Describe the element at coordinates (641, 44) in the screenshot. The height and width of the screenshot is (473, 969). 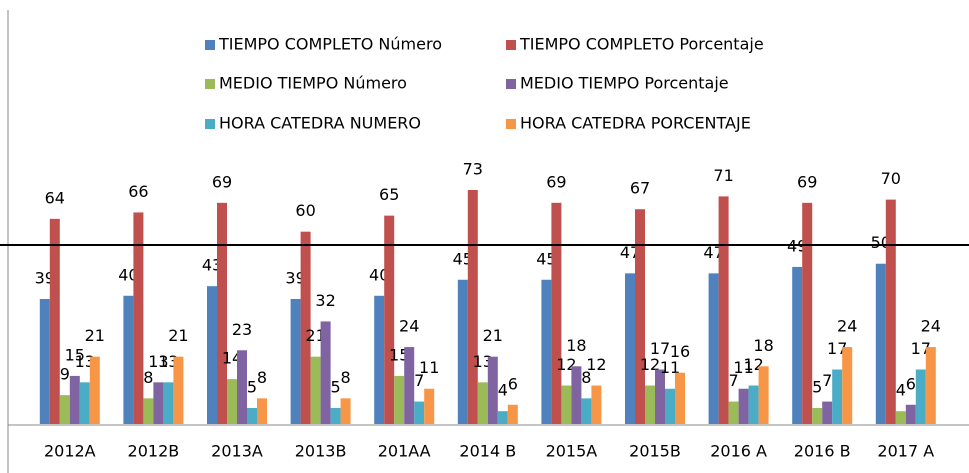
I see `legend-label: TIEMPO COMPLETO Porcentaje` at that location.